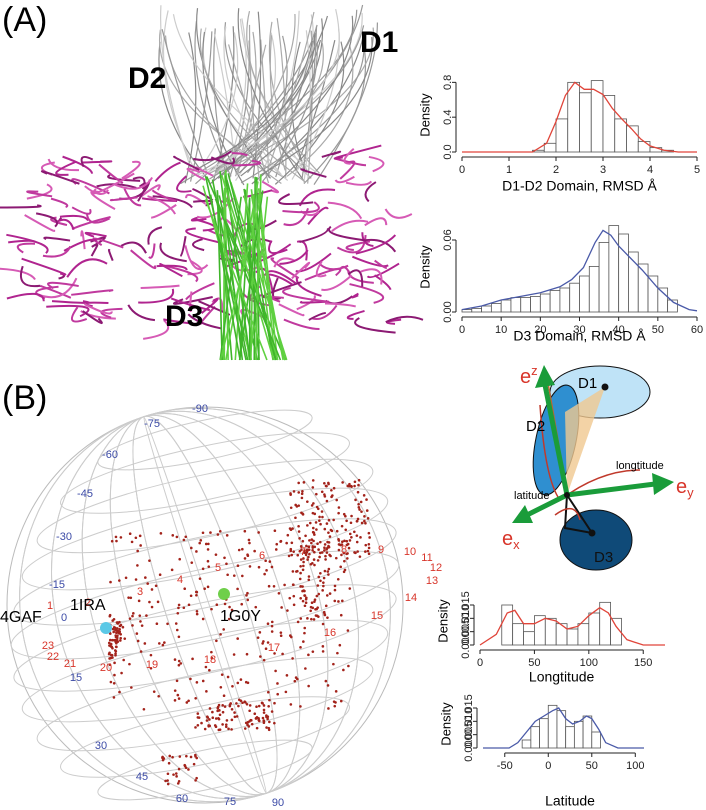 This screenshot has width=706, height=810. Describe the element at coordinates (76, 678) in the screenshot. I see `latitude-label: 15` at that location.